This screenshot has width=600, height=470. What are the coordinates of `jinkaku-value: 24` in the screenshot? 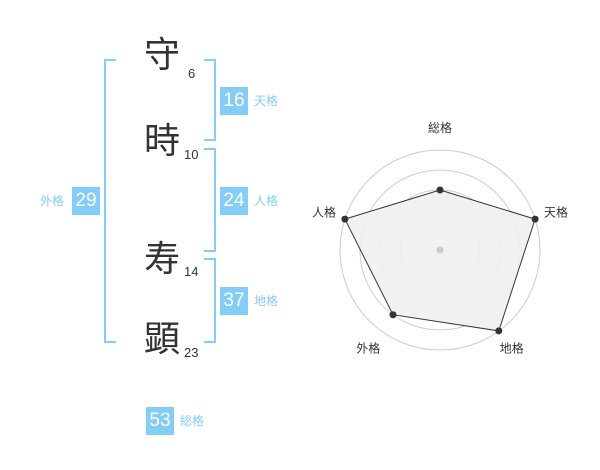 It's located at (234, 201).